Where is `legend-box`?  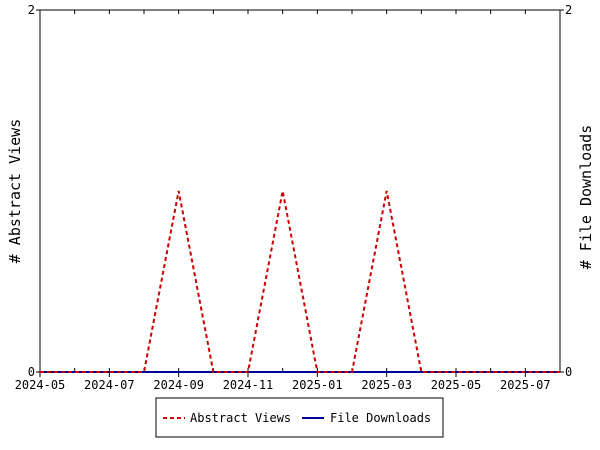 legend-box is located at coordinates (299, 417).